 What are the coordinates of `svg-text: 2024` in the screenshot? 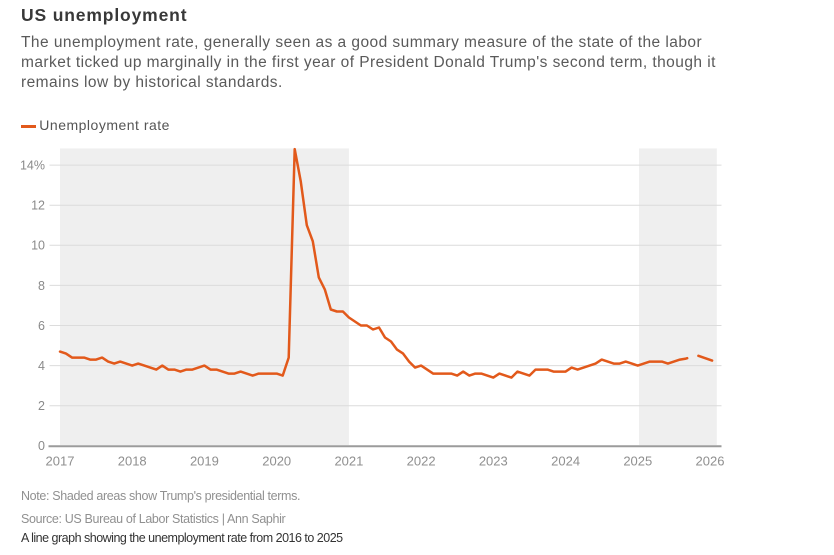 It's located at (565, 461).